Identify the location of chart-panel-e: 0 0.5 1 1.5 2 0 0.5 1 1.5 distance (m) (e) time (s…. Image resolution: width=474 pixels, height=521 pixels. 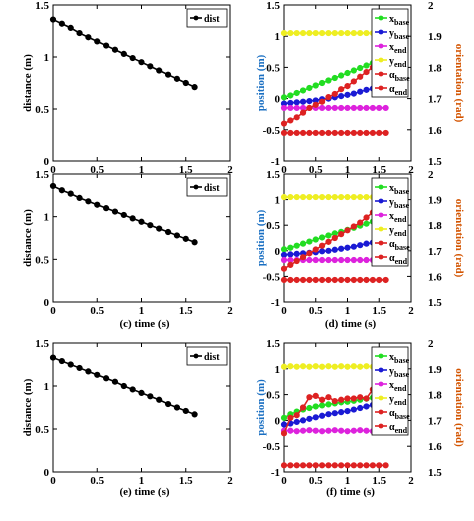
(127, 418).